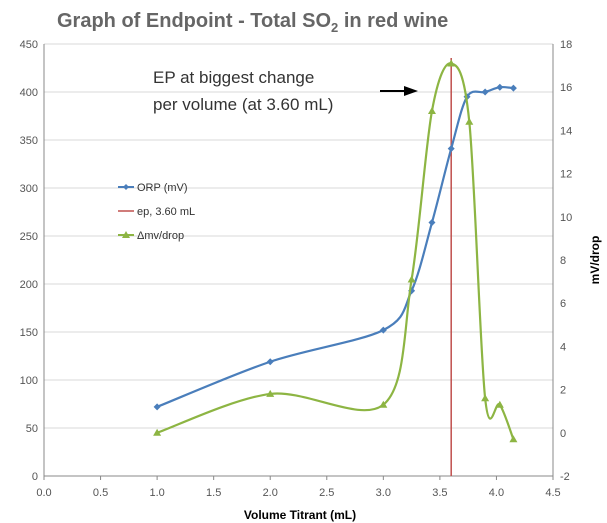 This screenshot has width=607, height=523. What do you see at coordinates (243, 104) in the screenshot?
I see `annotation-line-2: per volume (at 3.60 mL)` at bounding box center [243, 104].